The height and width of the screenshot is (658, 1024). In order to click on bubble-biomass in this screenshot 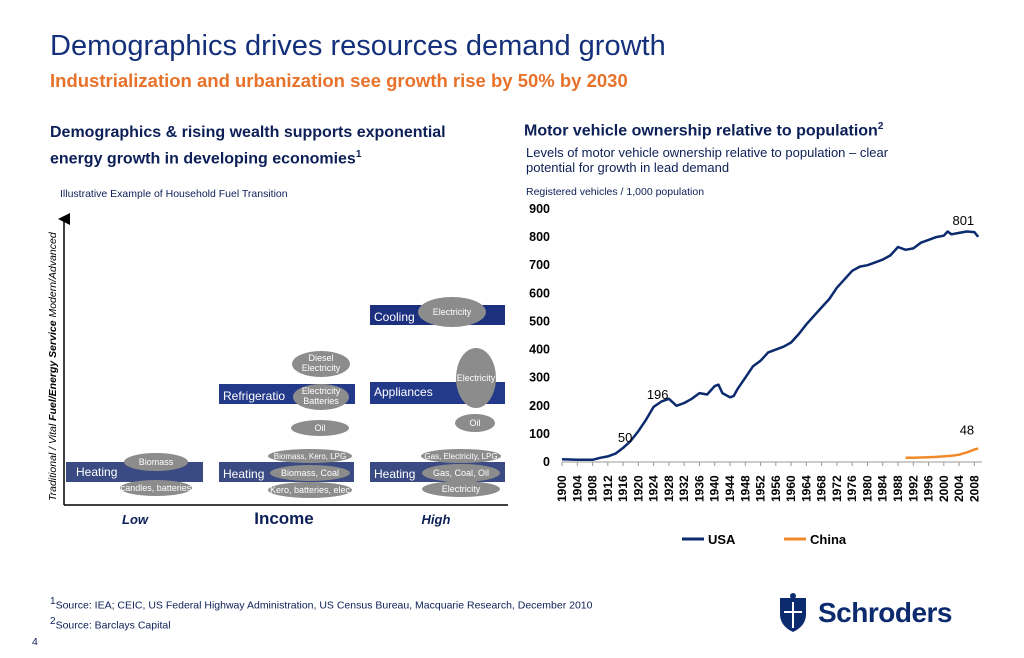, I will do `click(156, 462)`.